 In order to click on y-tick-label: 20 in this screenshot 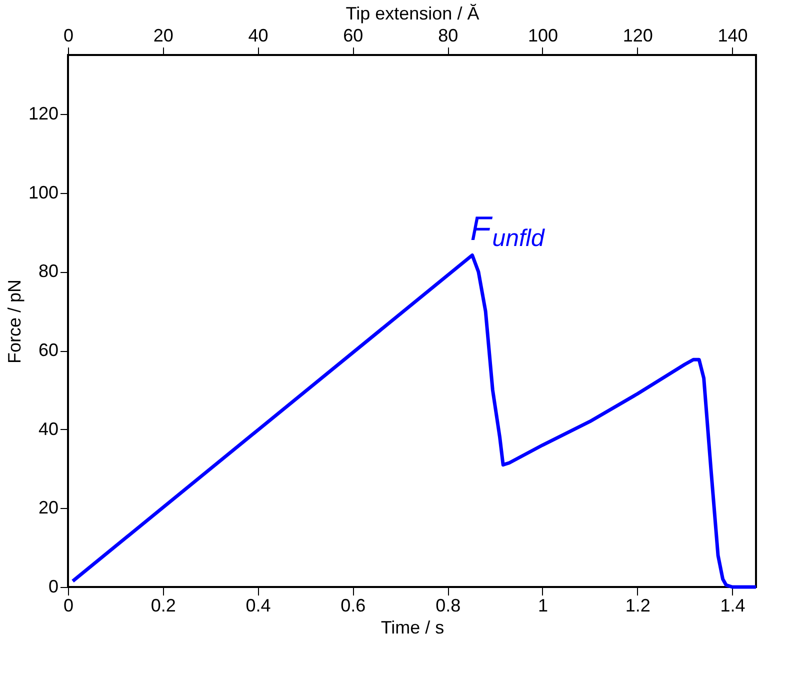, I will do `click(48, 508)`.